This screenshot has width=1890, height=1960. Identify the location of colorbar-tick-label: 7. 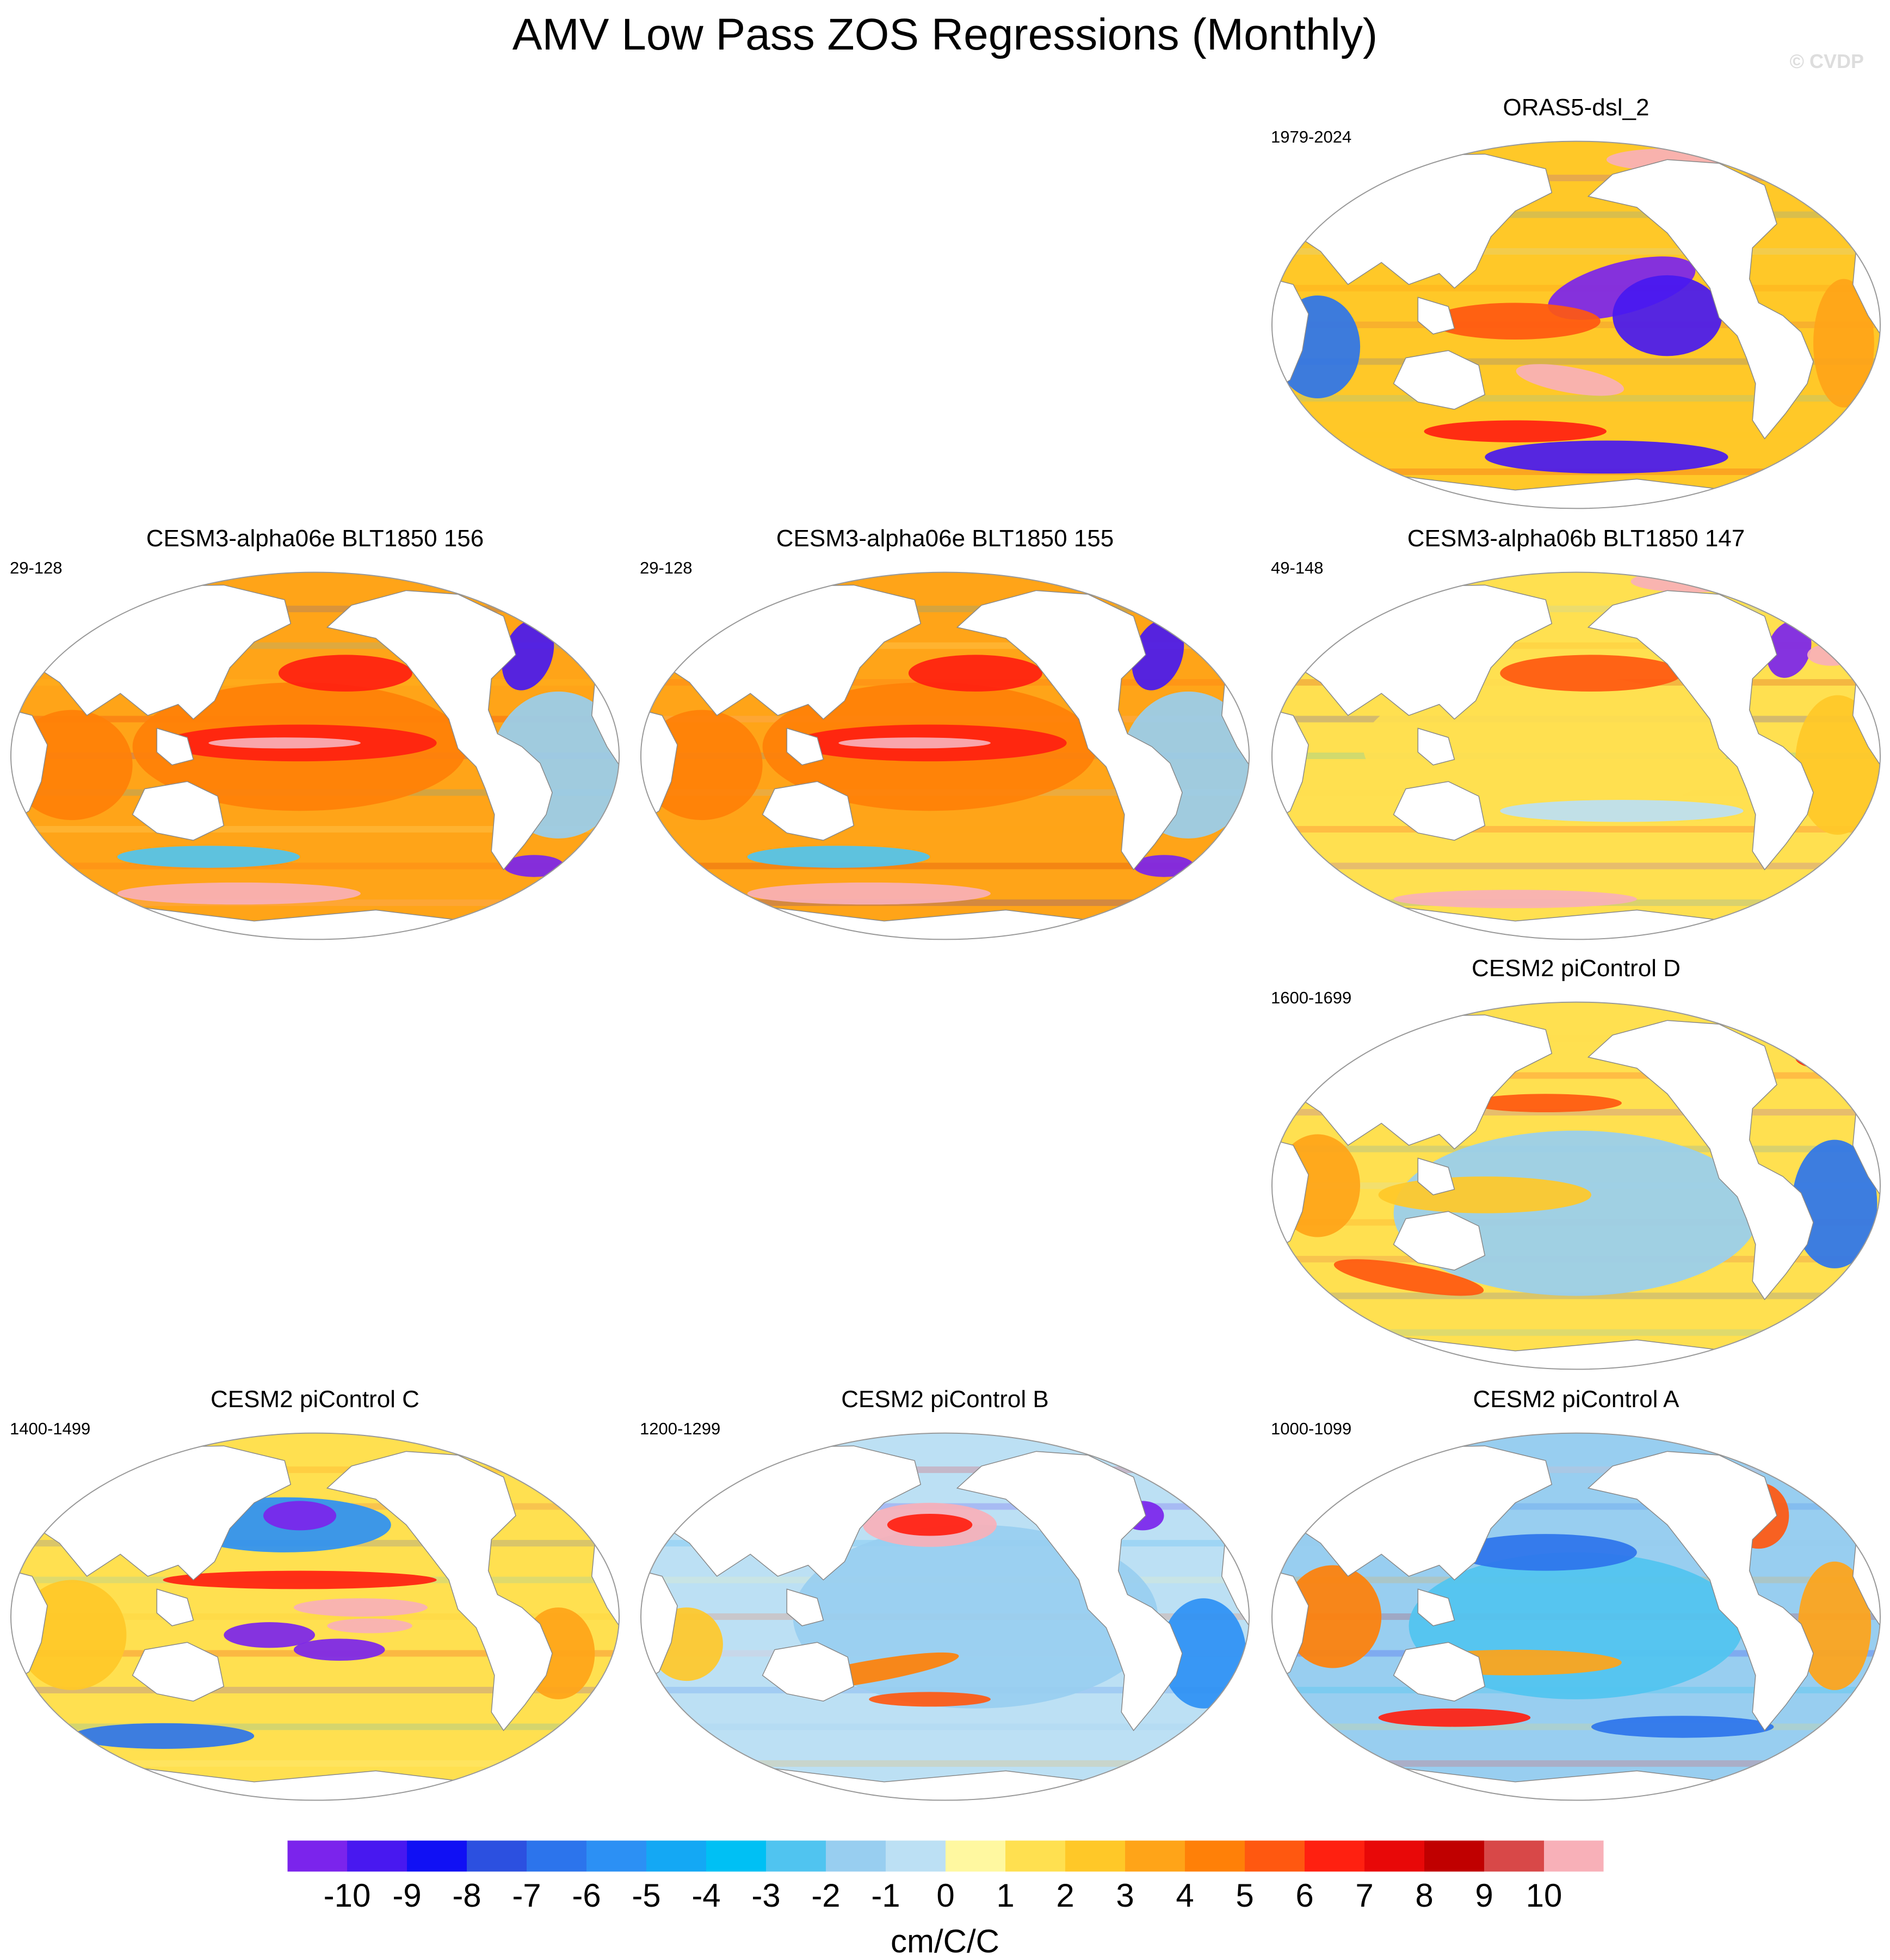
(1364, 1895).